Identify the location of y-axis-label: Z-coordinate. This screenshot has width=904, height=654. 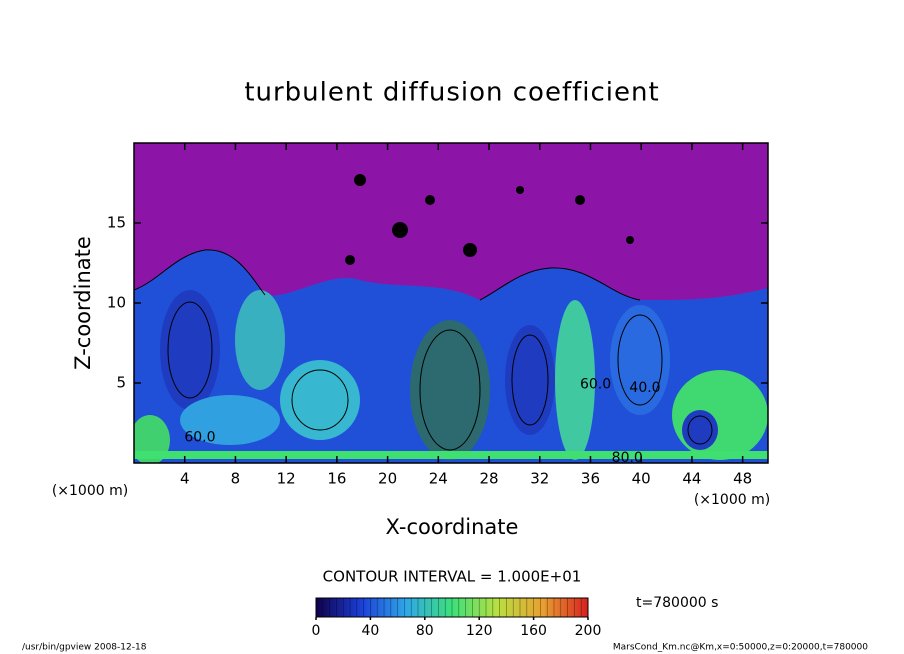
(83, 303).